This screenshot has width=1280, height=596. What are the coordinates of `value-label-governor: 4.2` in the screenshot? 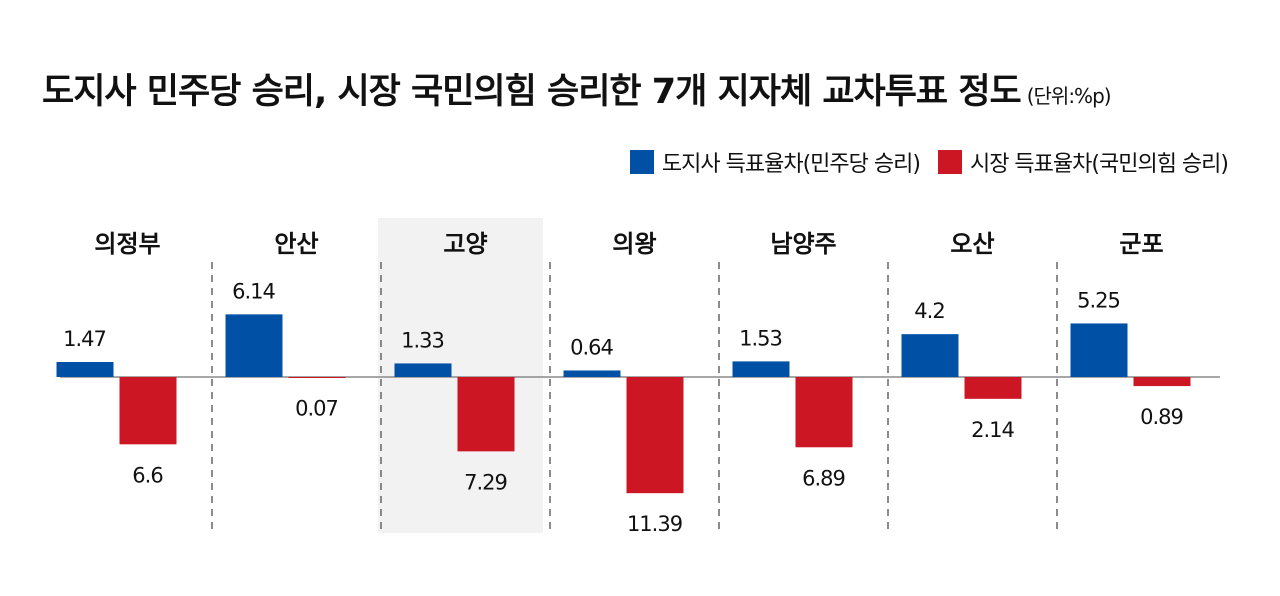 It's located at (929, 311).